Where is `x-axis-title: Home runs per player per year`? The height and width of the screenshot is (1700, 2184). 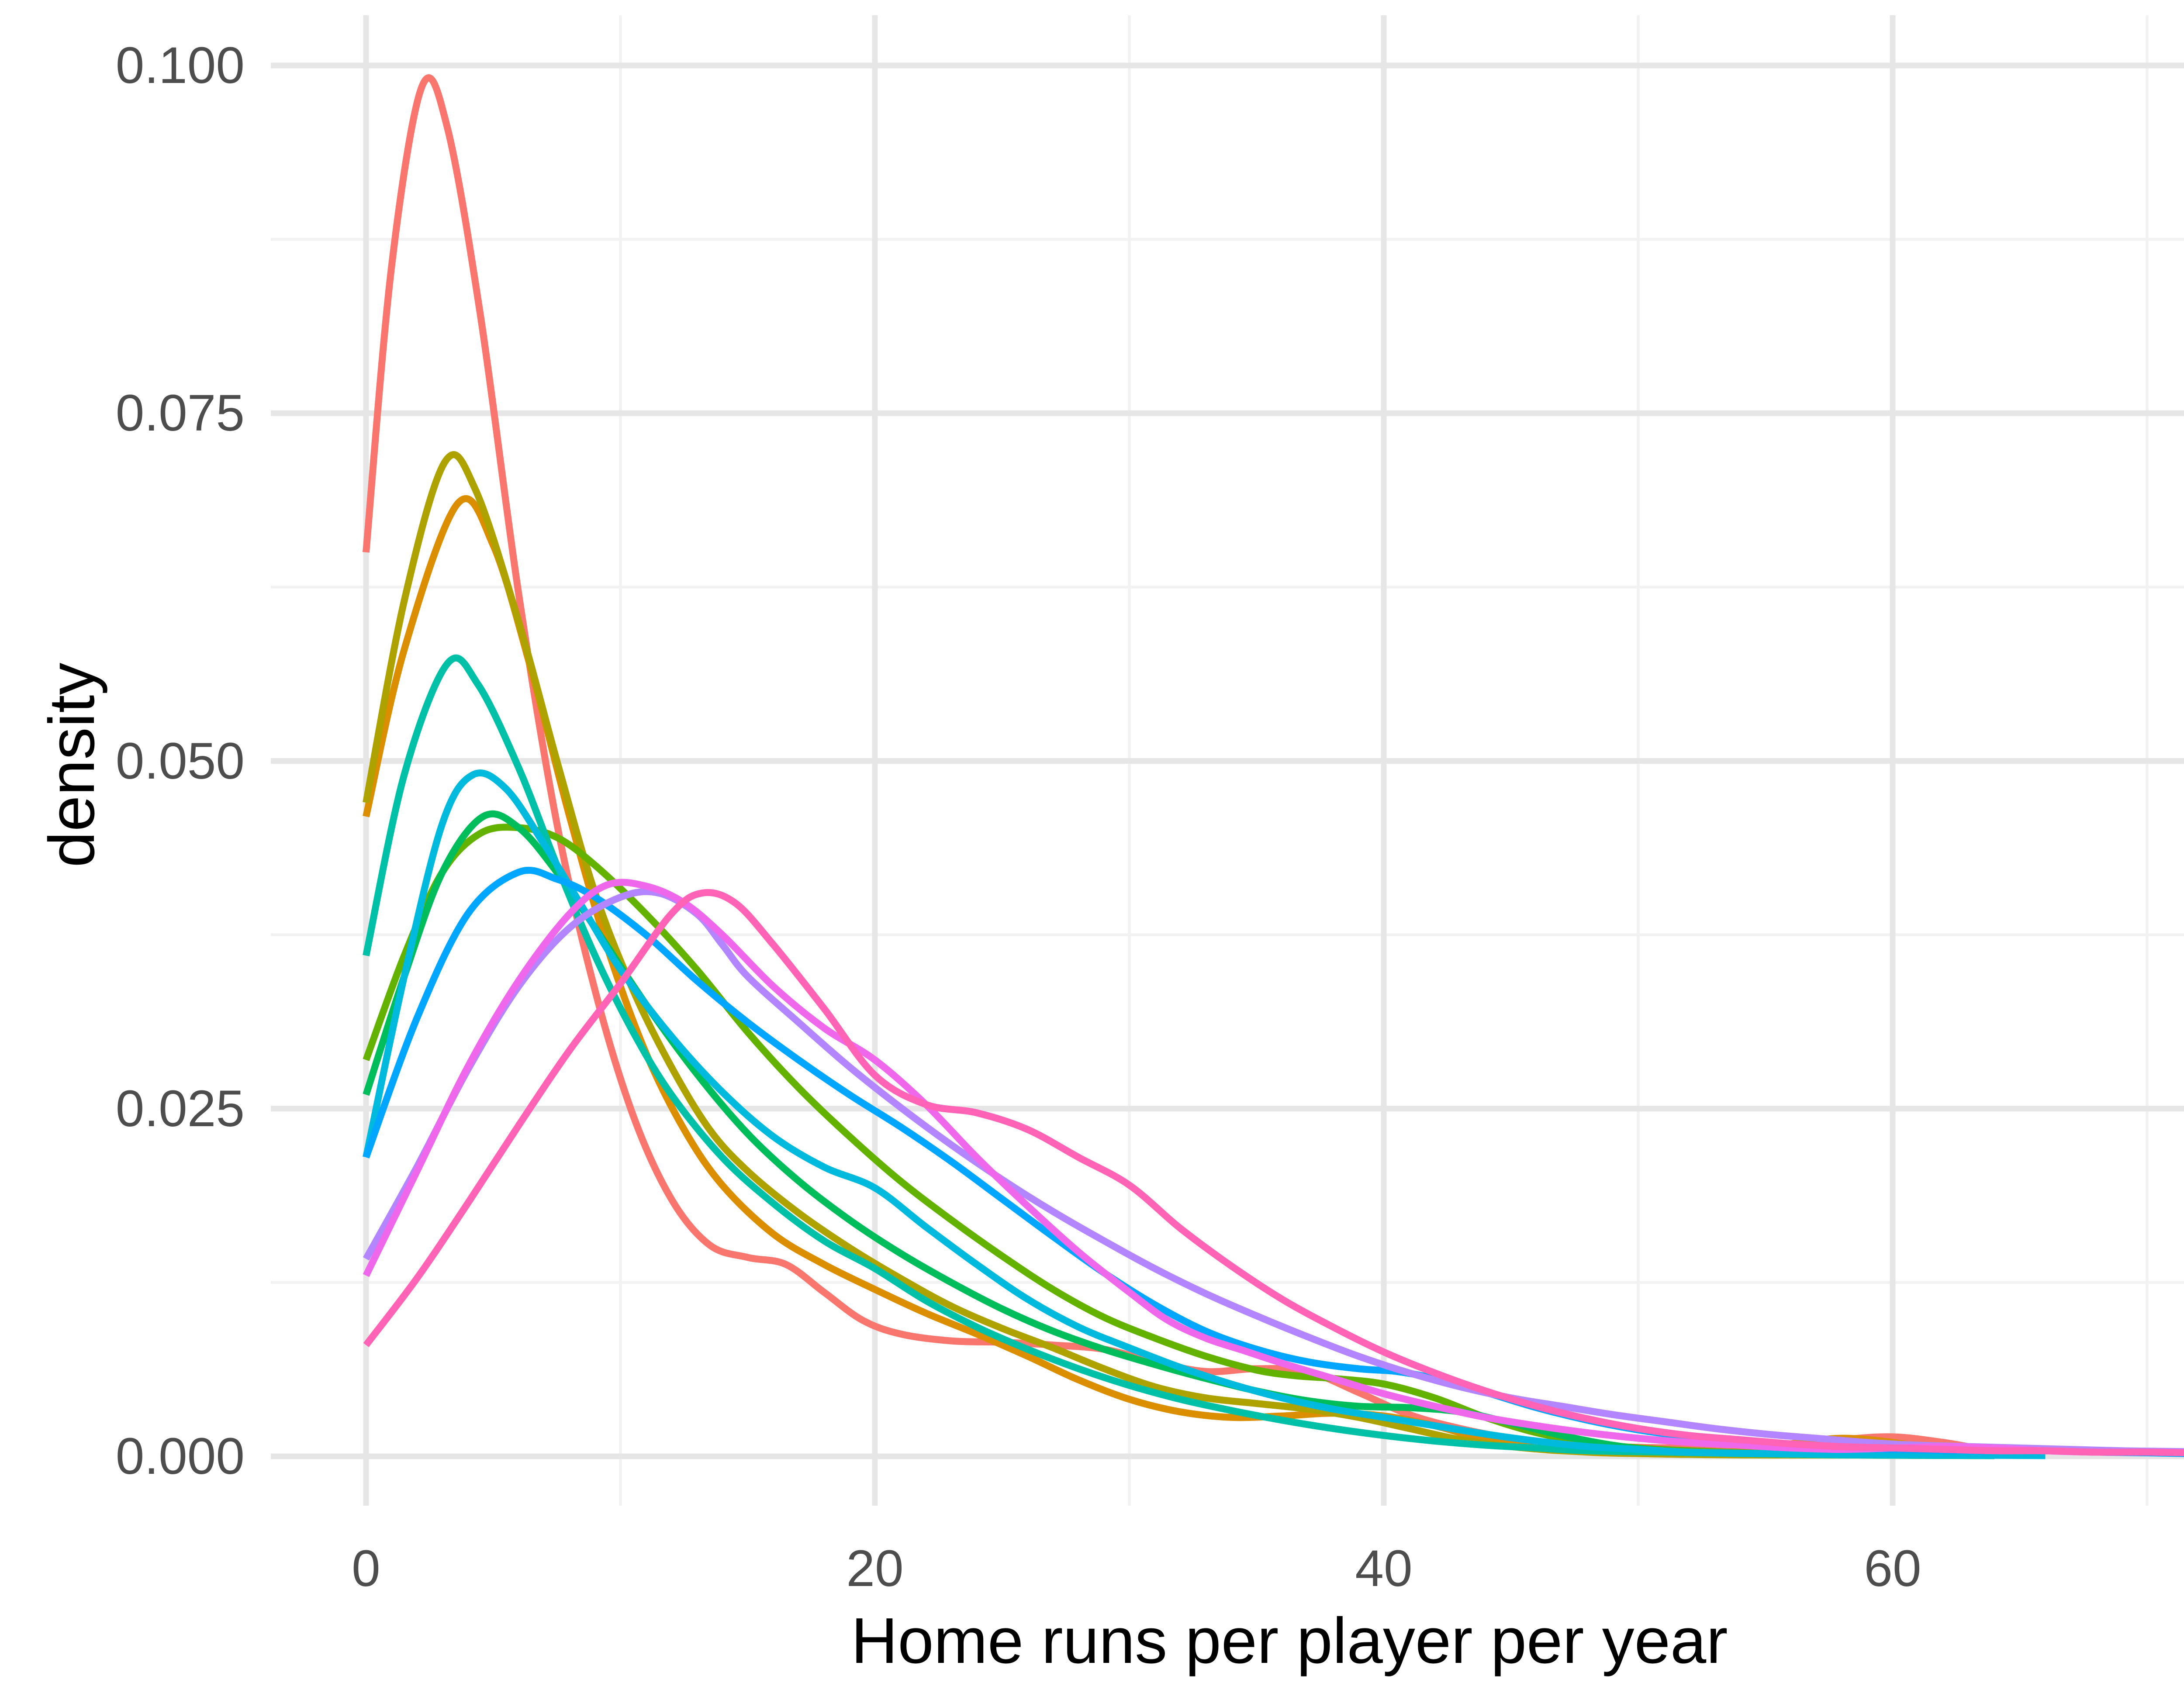
x-axis-title: Home runs per player per year is located at coordinates (1289, 1641).